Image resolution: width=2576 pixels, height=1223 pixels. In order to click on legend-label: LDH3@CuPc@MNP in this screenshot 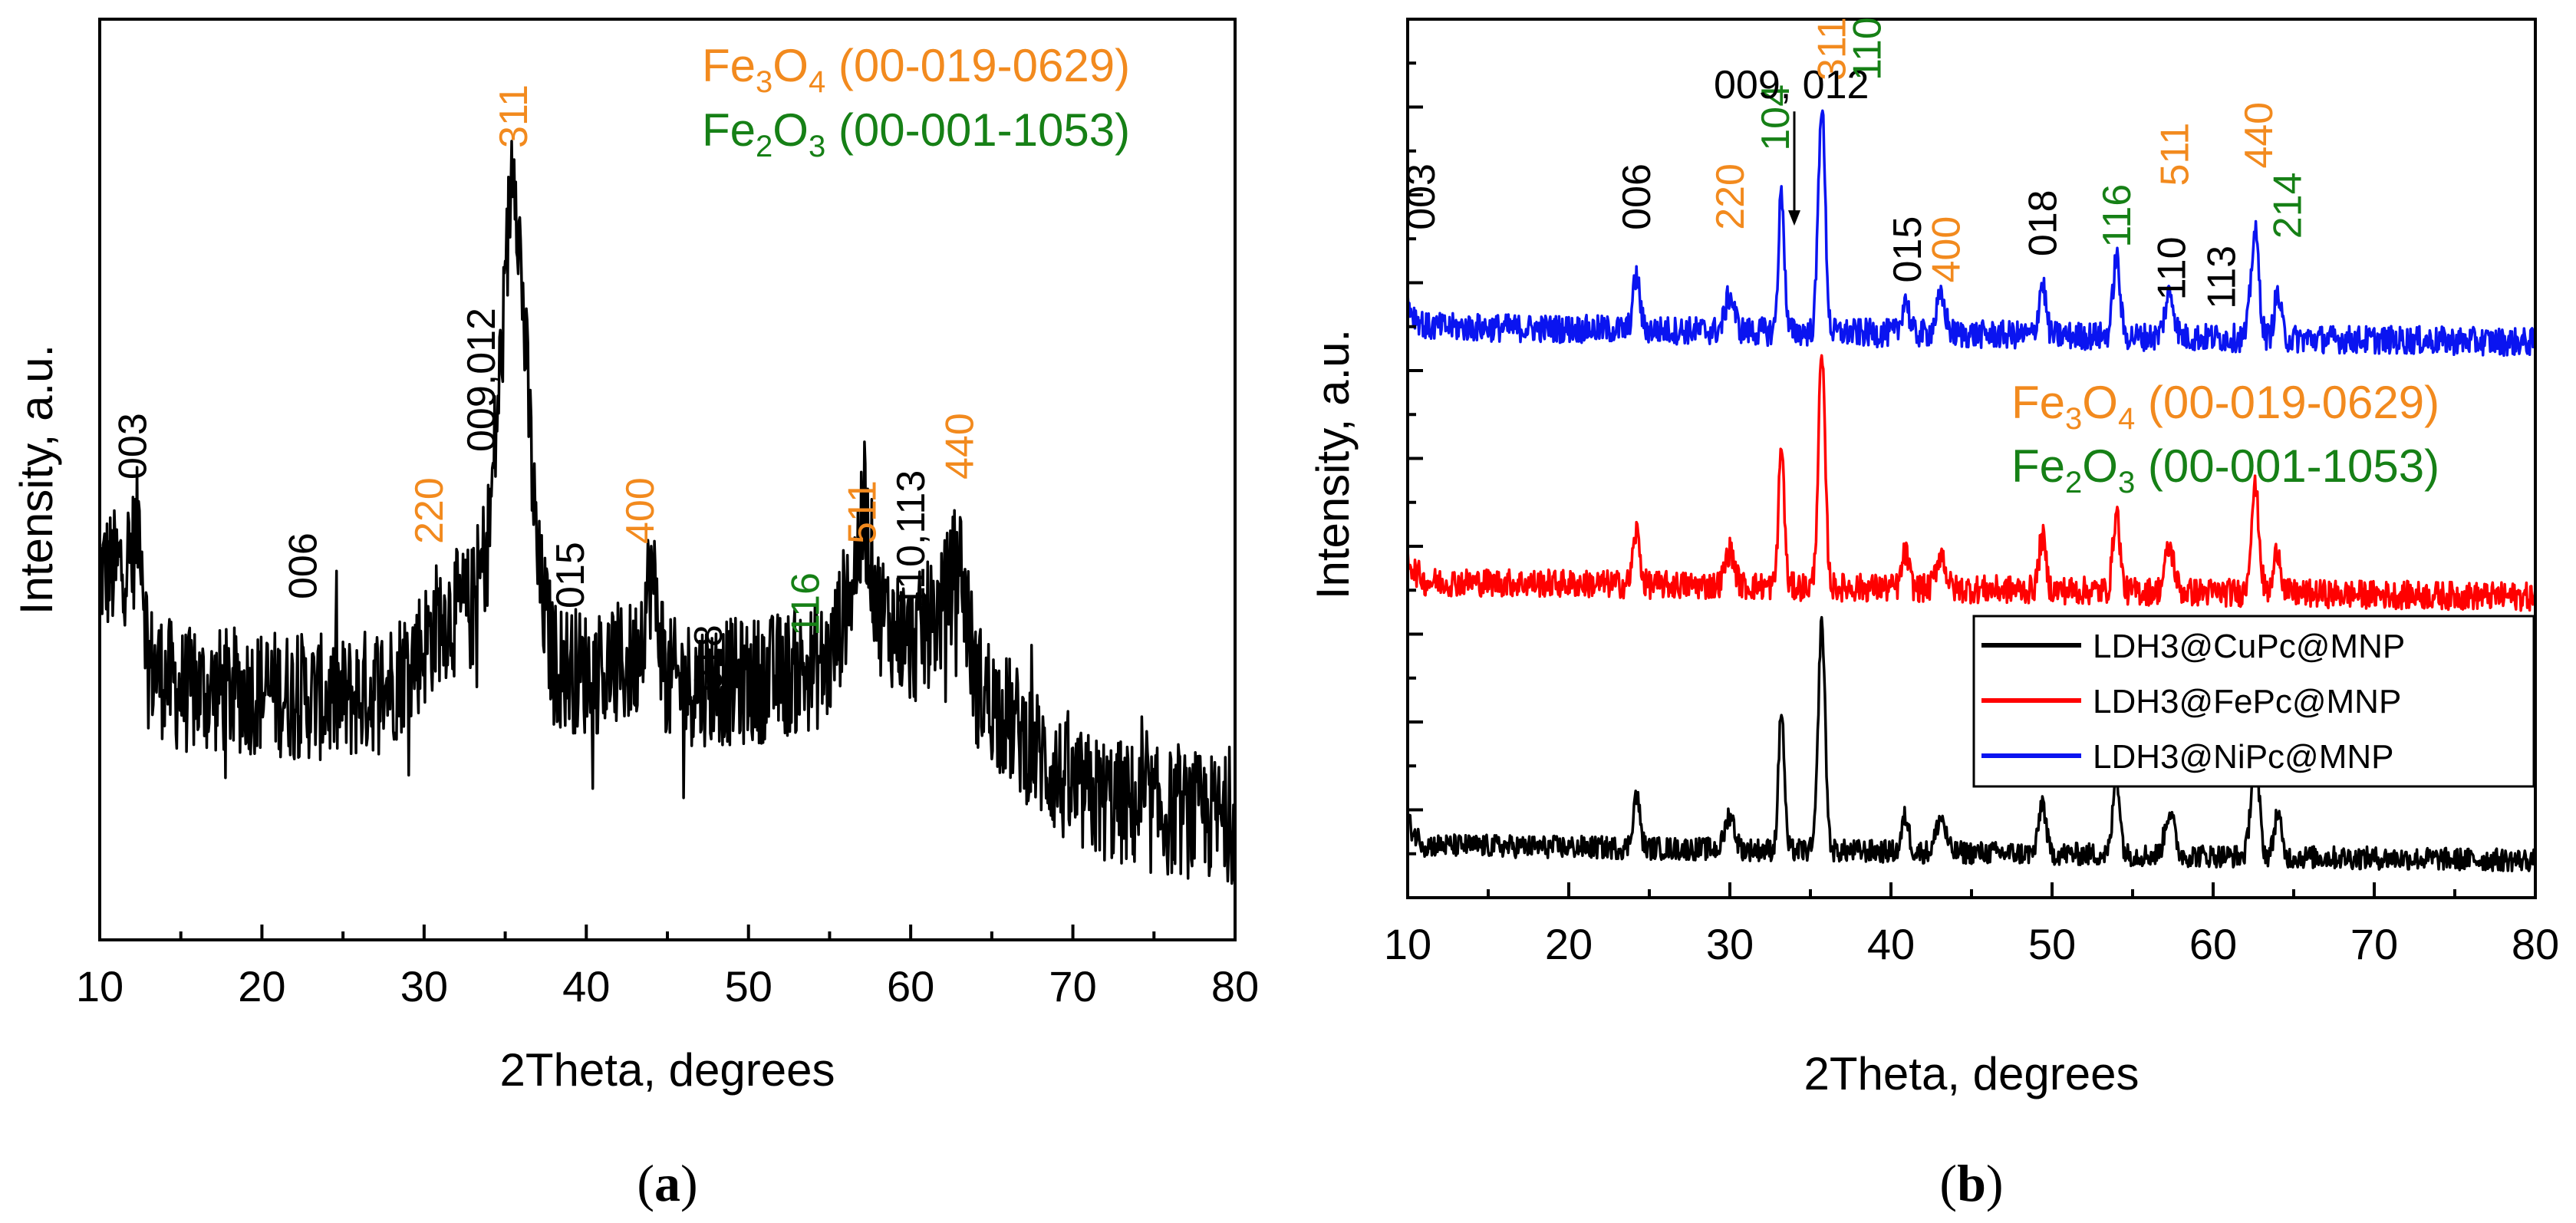, I will do `click(2249, 646)`.